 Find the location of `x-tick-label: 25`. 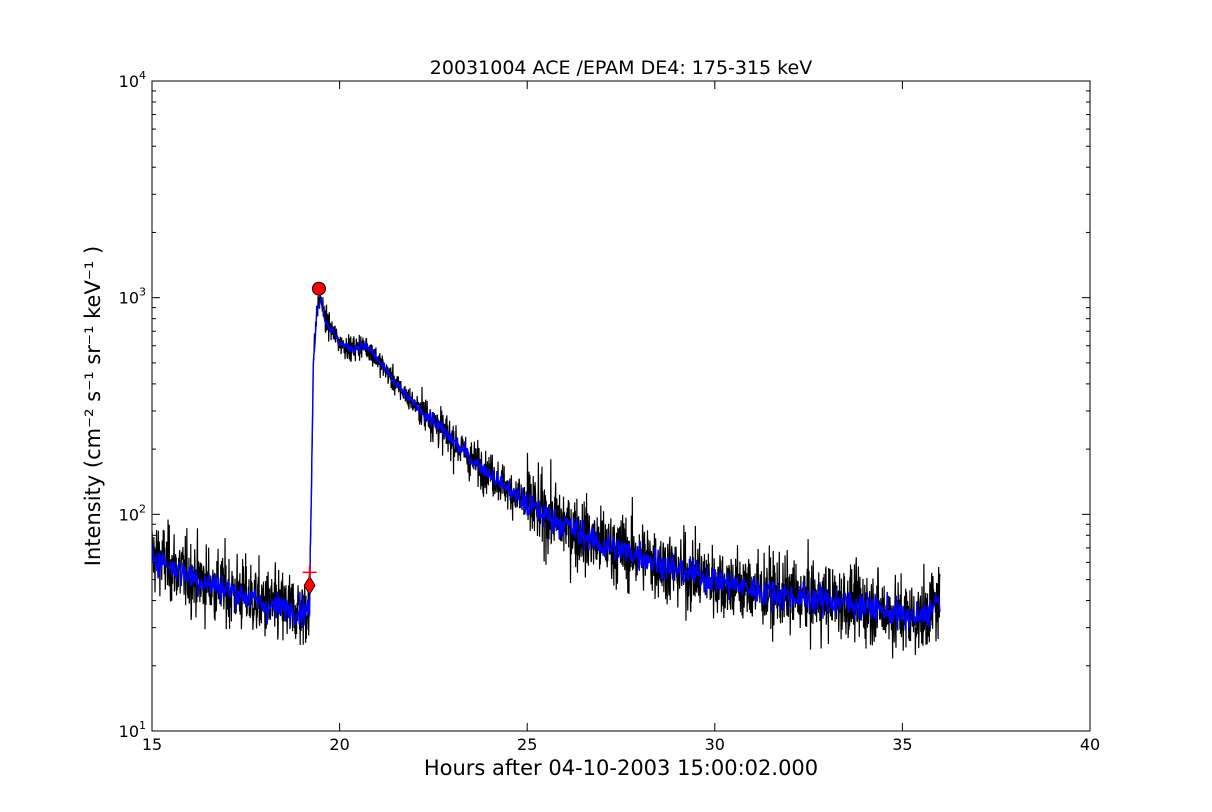

x-tick-label: 25 is located at coordinates (527, 744).